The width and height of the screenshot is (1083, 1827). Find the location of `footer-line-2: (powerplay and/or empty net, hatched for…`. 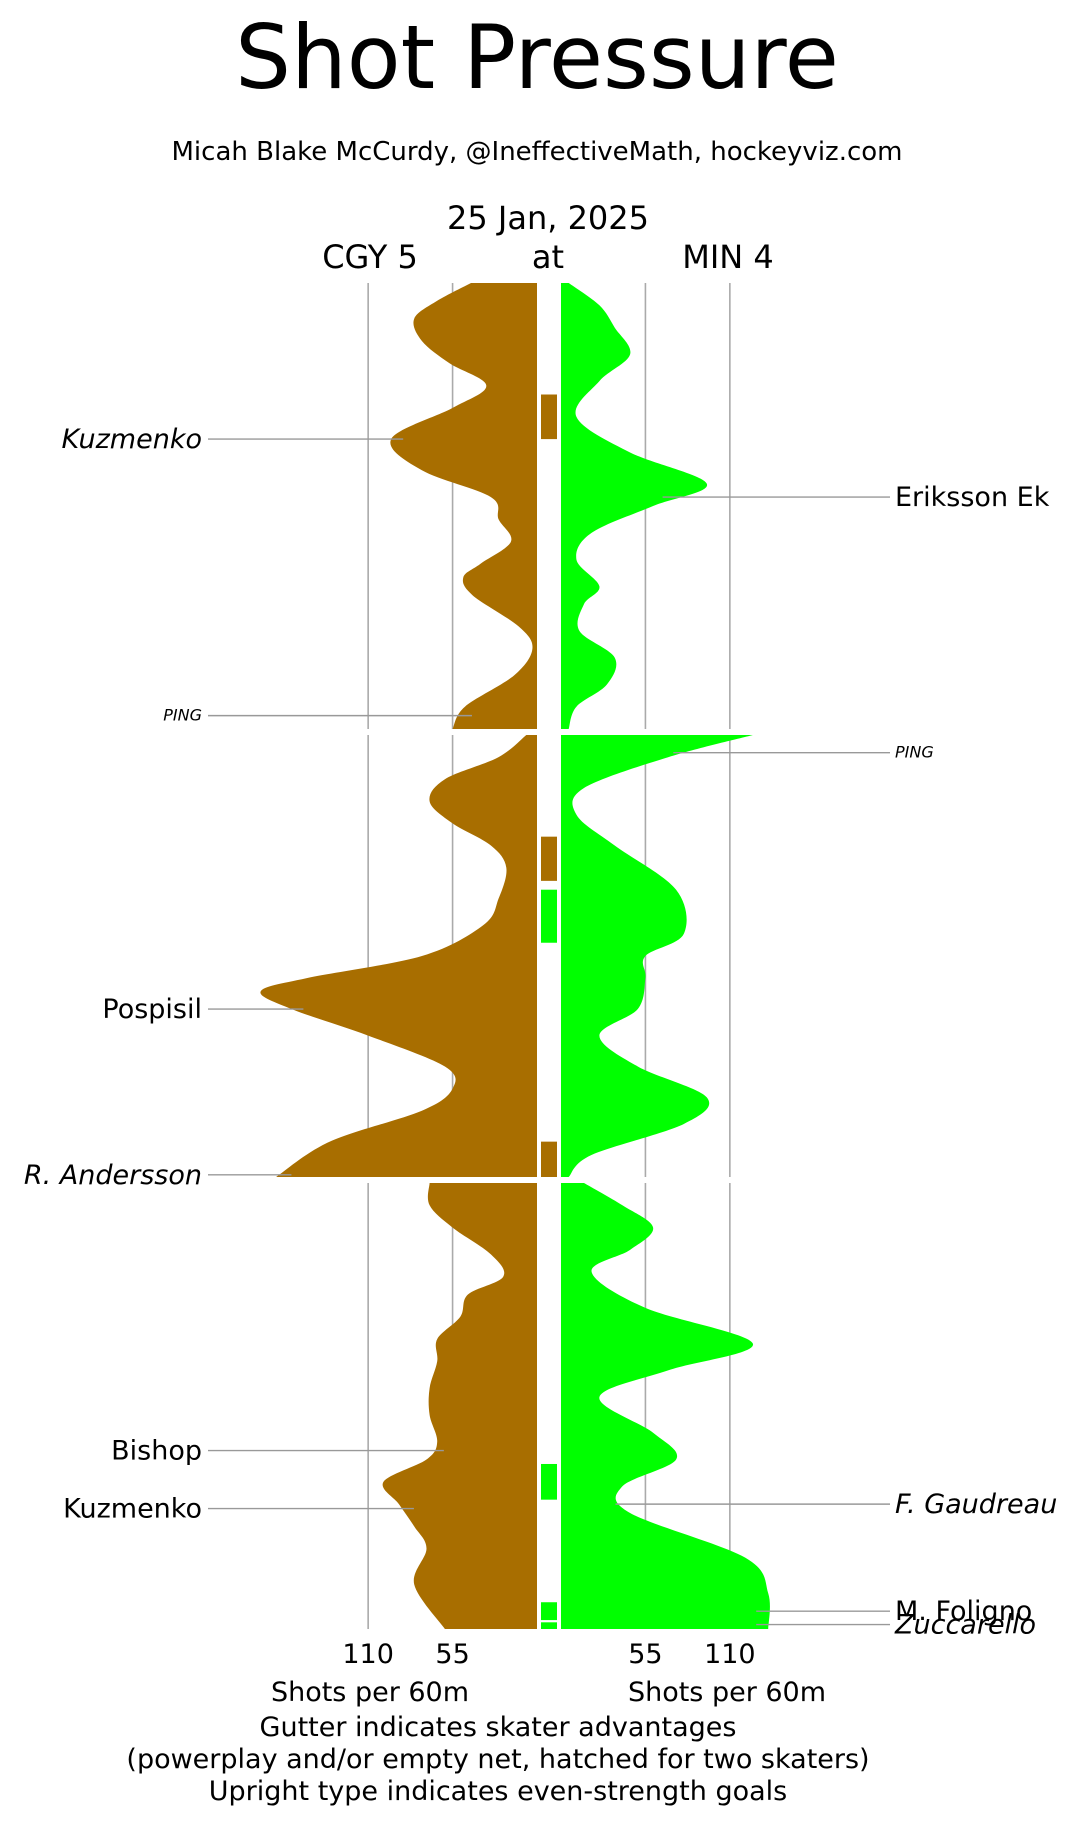

footer-line-2: (powerplay and/or empty net, hatched for… is located at coordinates (497, 1759).